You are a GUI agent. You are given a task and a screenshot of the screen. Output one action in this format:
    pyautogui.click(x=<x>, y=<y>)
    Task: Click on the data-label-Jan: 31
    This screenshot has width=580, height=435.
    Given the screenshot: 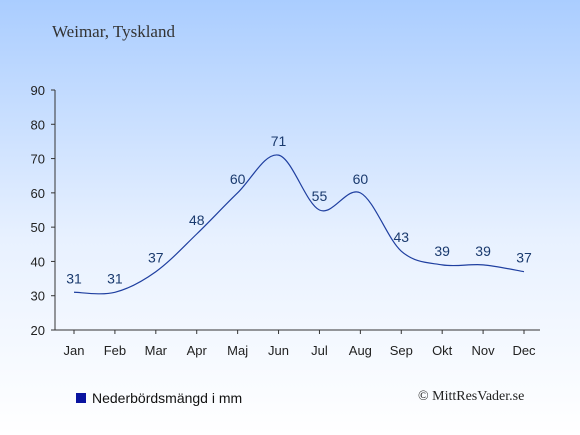 What is the action you would take?
    pyautogui.click(x=74, y=278)
    